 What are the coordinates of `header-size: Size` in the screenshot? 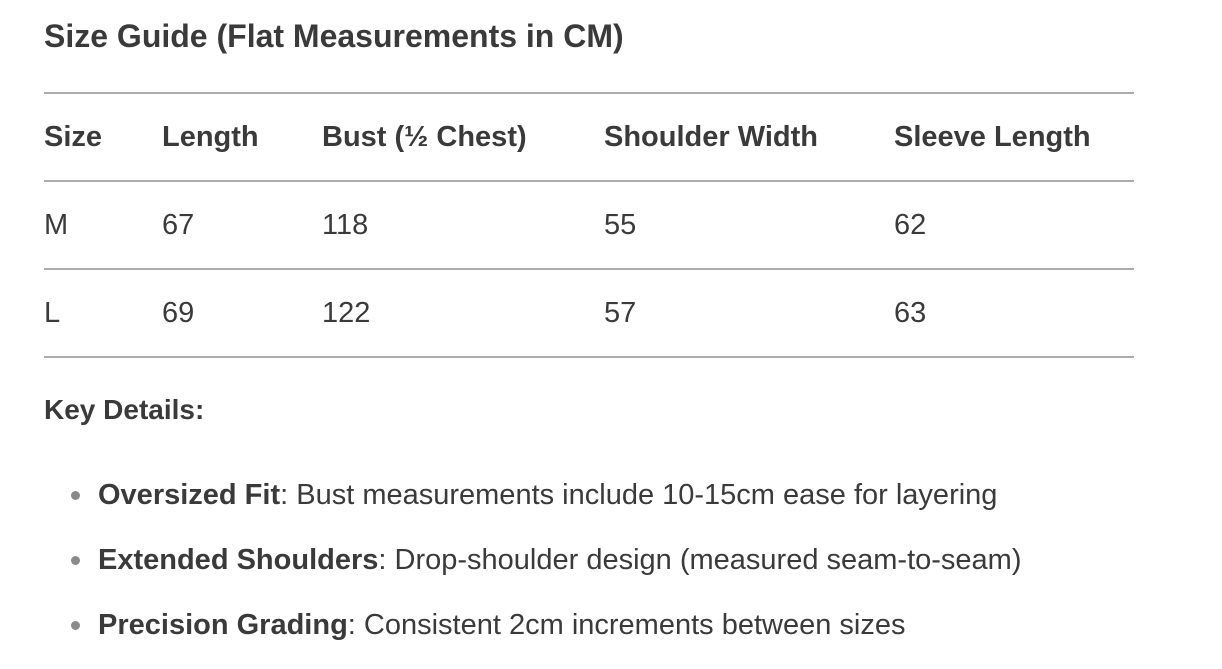 It's located at (103, 137).